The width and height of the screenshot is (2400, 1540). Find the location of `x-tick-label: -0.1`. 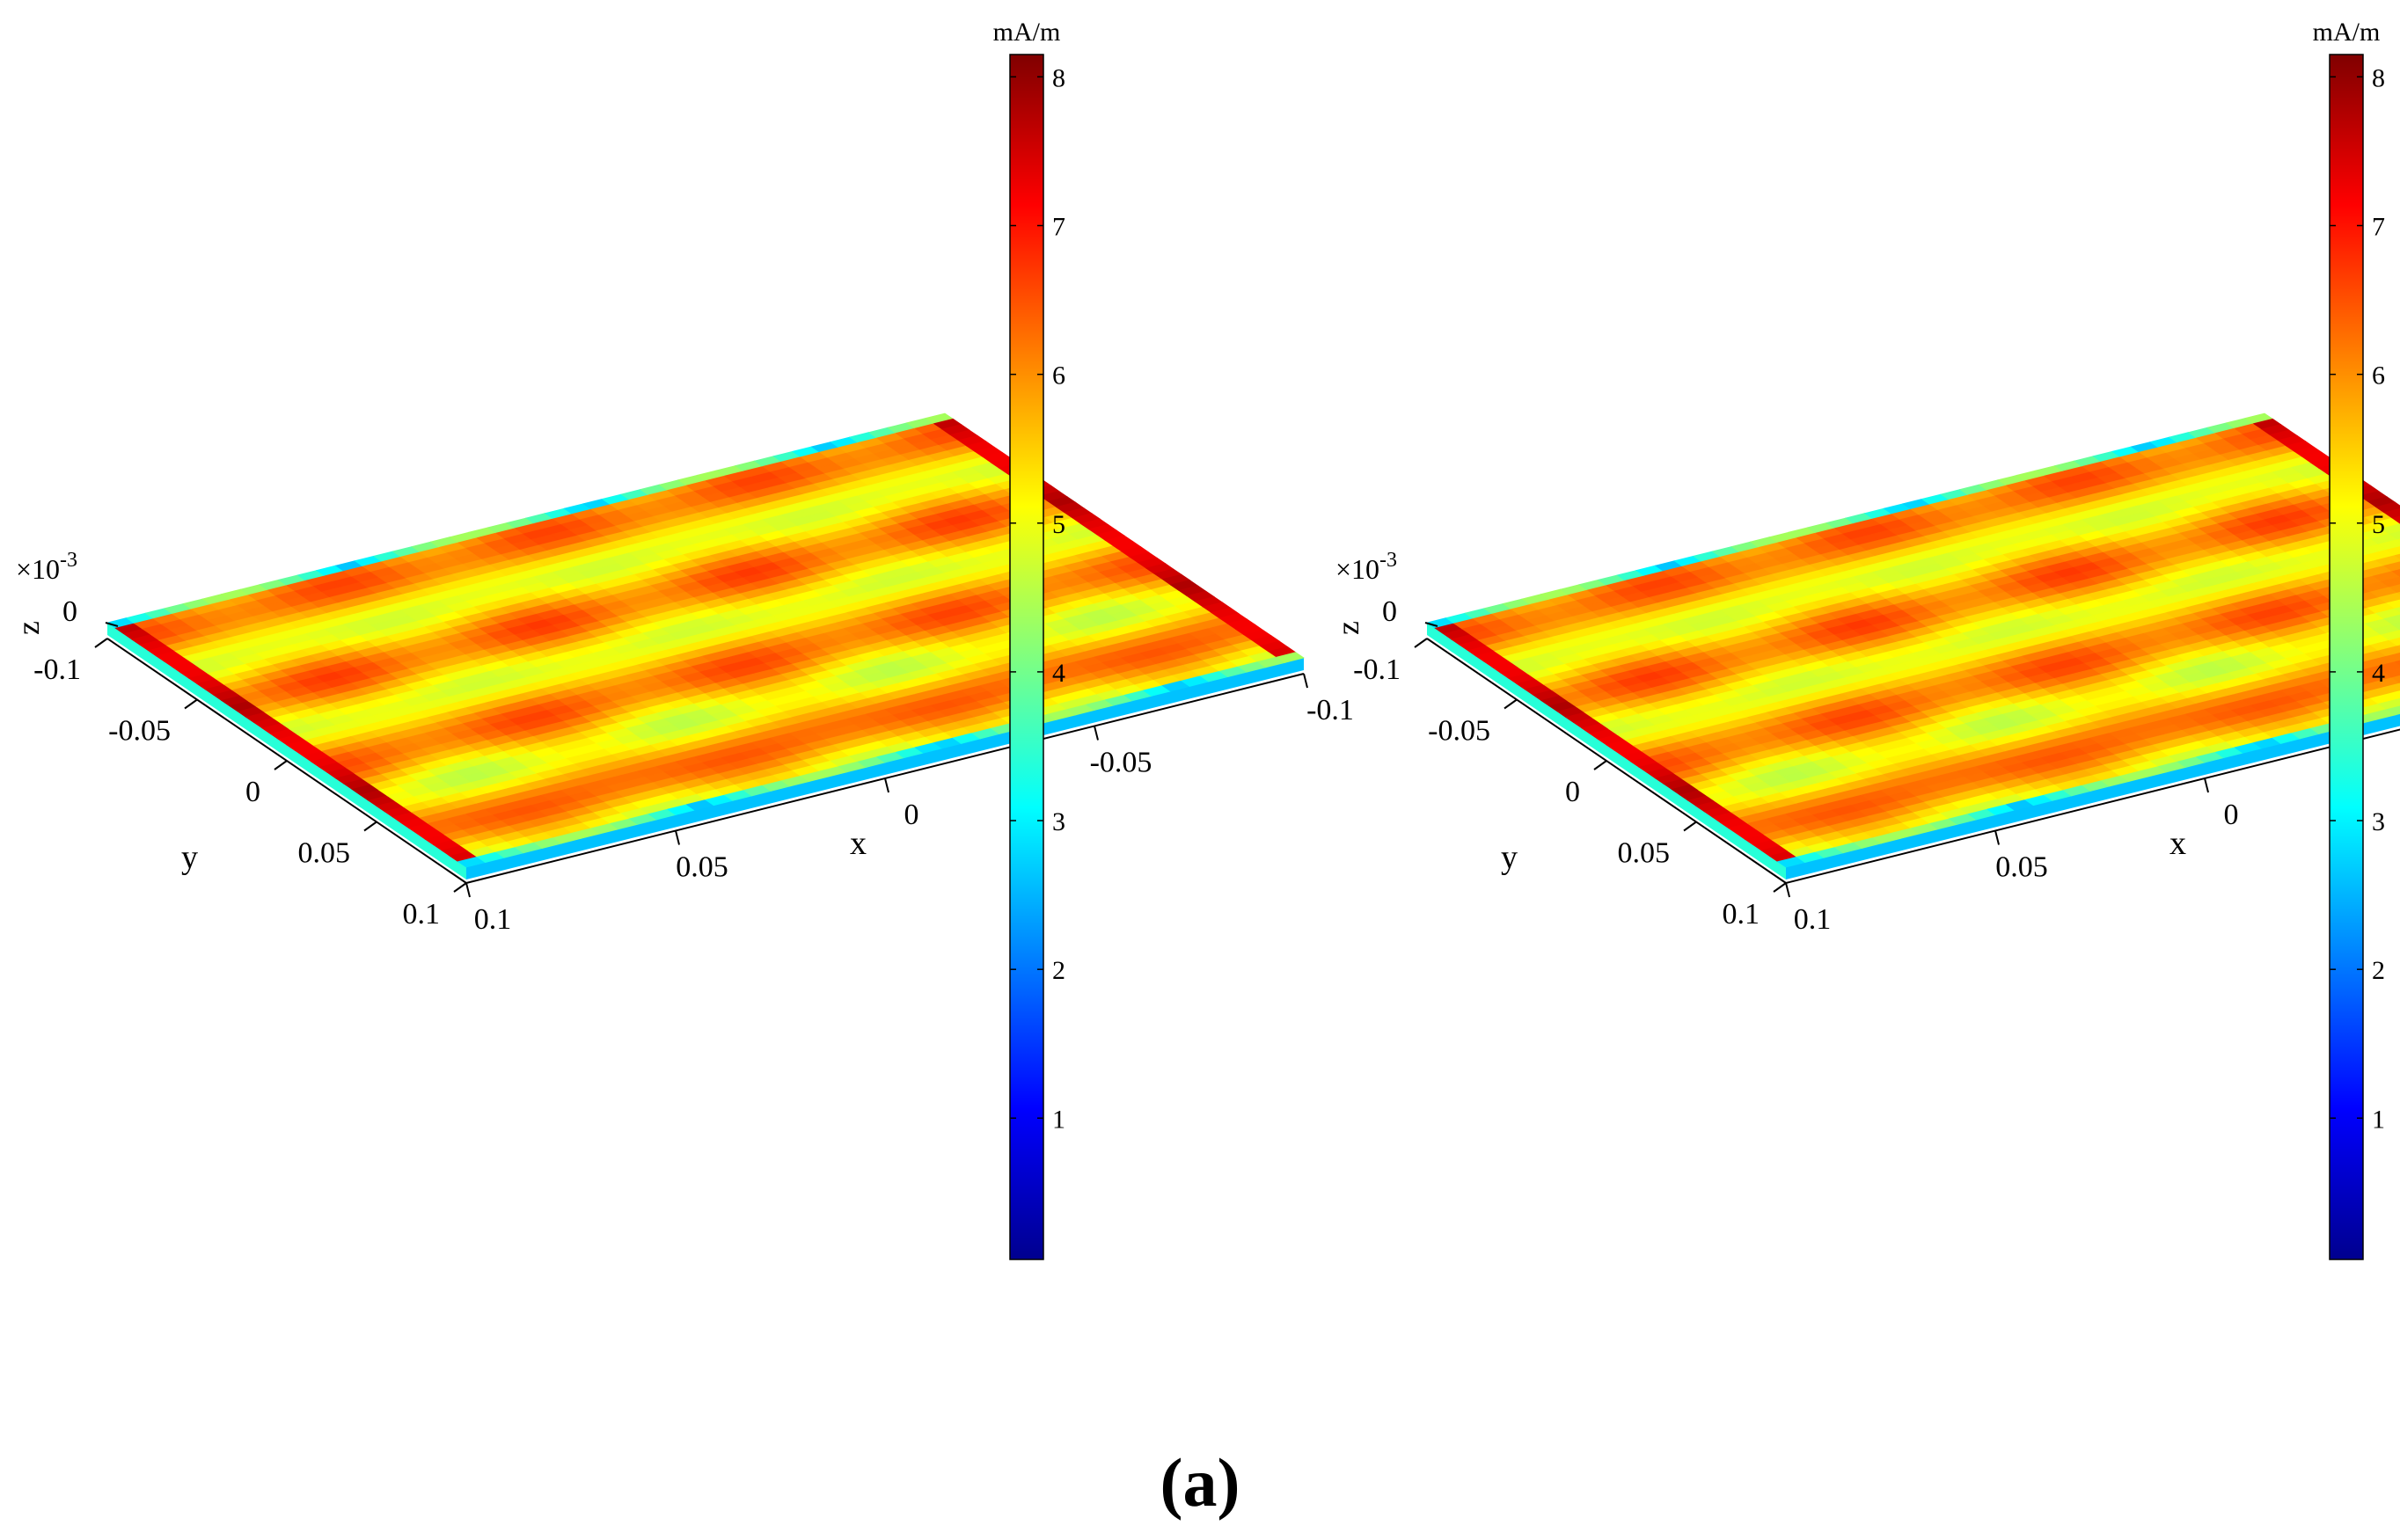

x-tick-label: -0.1 is located at coordinates (1330, 710).